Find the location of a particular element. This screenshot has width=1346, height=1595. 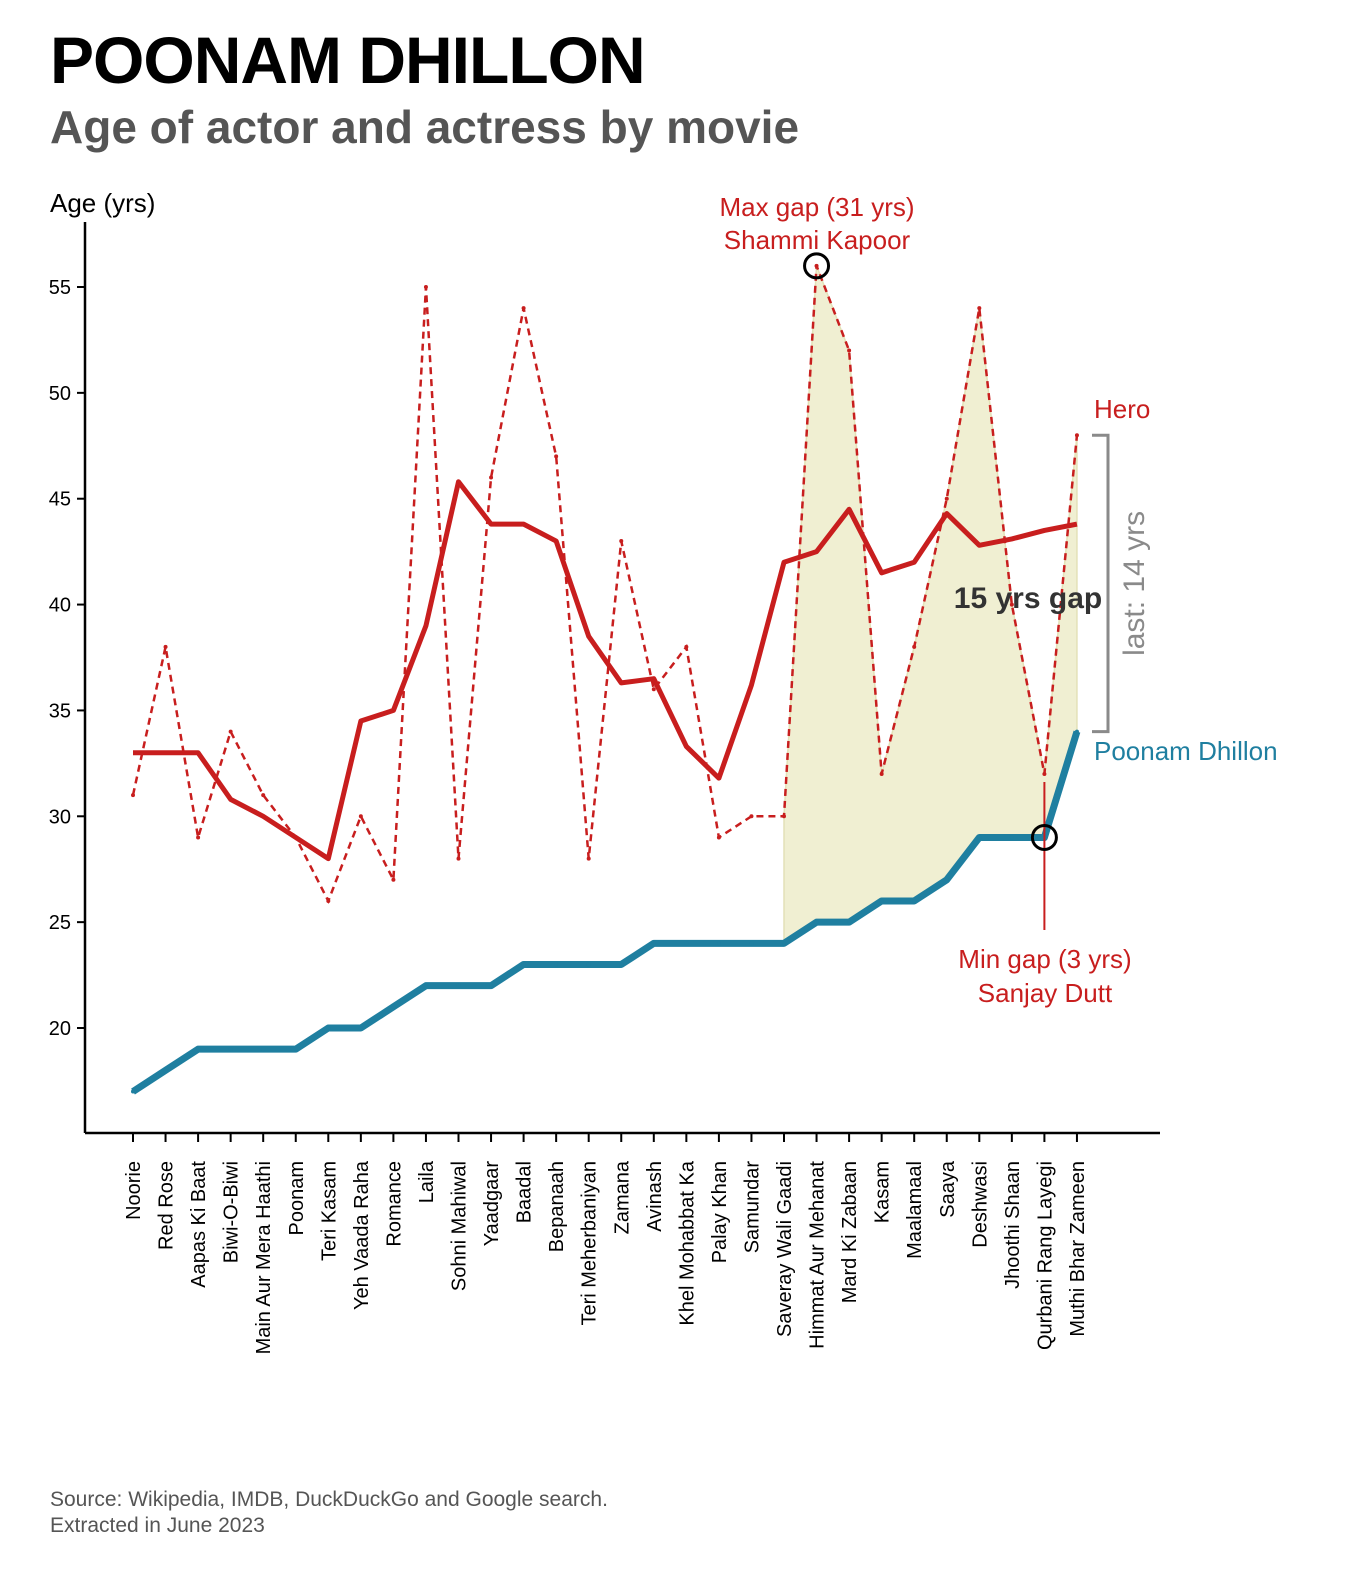

min-gap-marker is located at coordinates (1044, 837).